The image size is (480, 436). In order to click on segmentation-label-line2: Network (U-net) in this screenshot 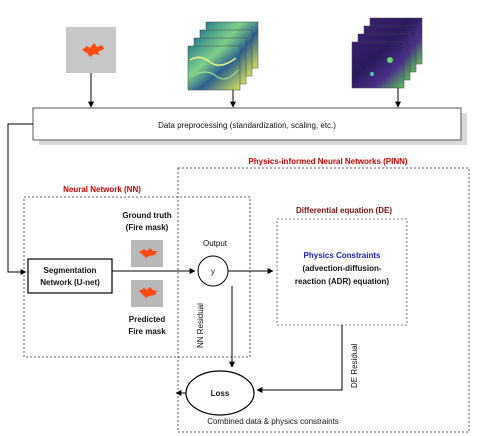, I will do `click(70, 282)`.